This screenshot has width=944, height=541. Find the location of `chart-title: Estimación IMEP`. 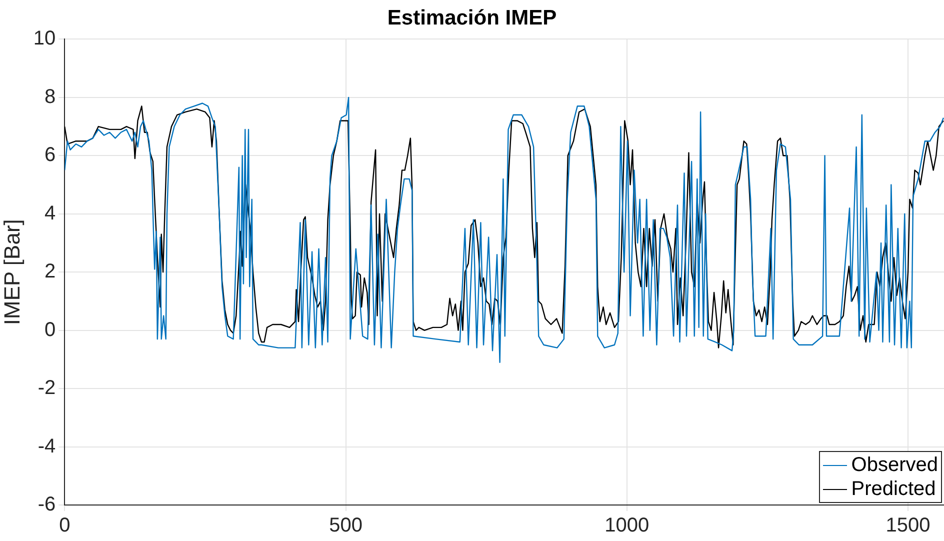

chart-title: Estimación IMEP is located at coordinates (472, 18).